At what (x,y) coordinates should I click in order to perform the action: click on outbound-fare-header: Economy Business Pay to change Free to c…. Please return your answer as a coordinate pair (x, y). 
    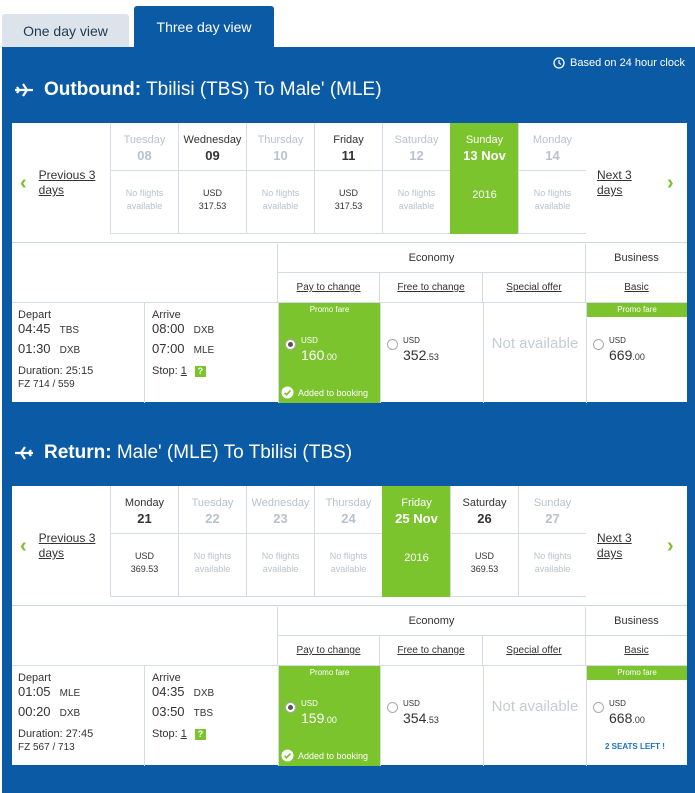
    Looking at the image, I should click on (349, 273).